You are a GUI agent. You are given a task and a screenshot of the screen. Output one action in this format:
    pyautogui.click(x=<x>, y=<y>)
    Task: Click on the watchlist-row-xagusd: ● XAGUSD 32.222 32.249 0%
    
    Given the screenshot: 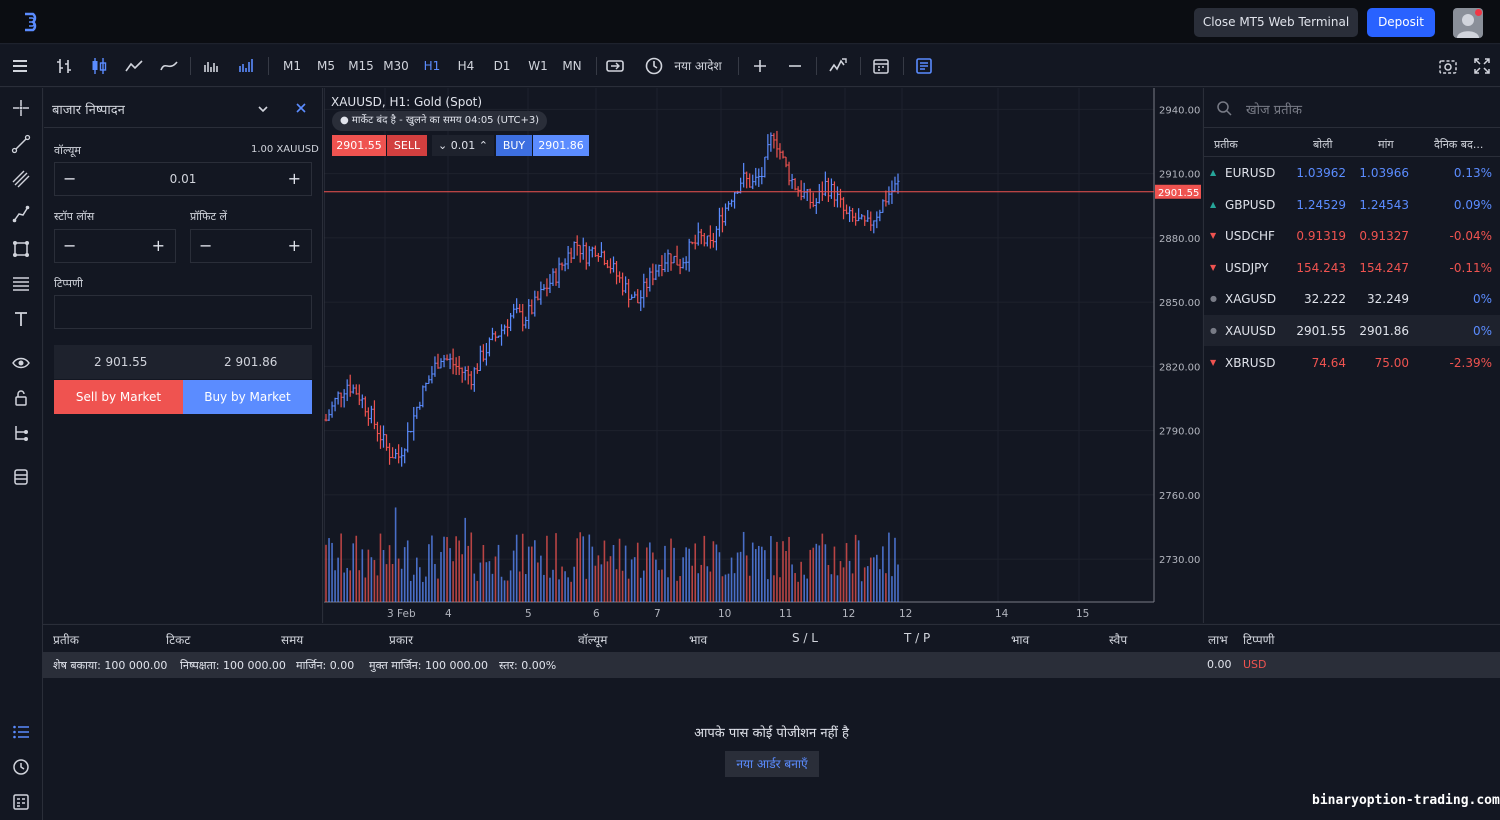 What is the action you would take?
    pyautogui.click(x=1352, y=298)
    